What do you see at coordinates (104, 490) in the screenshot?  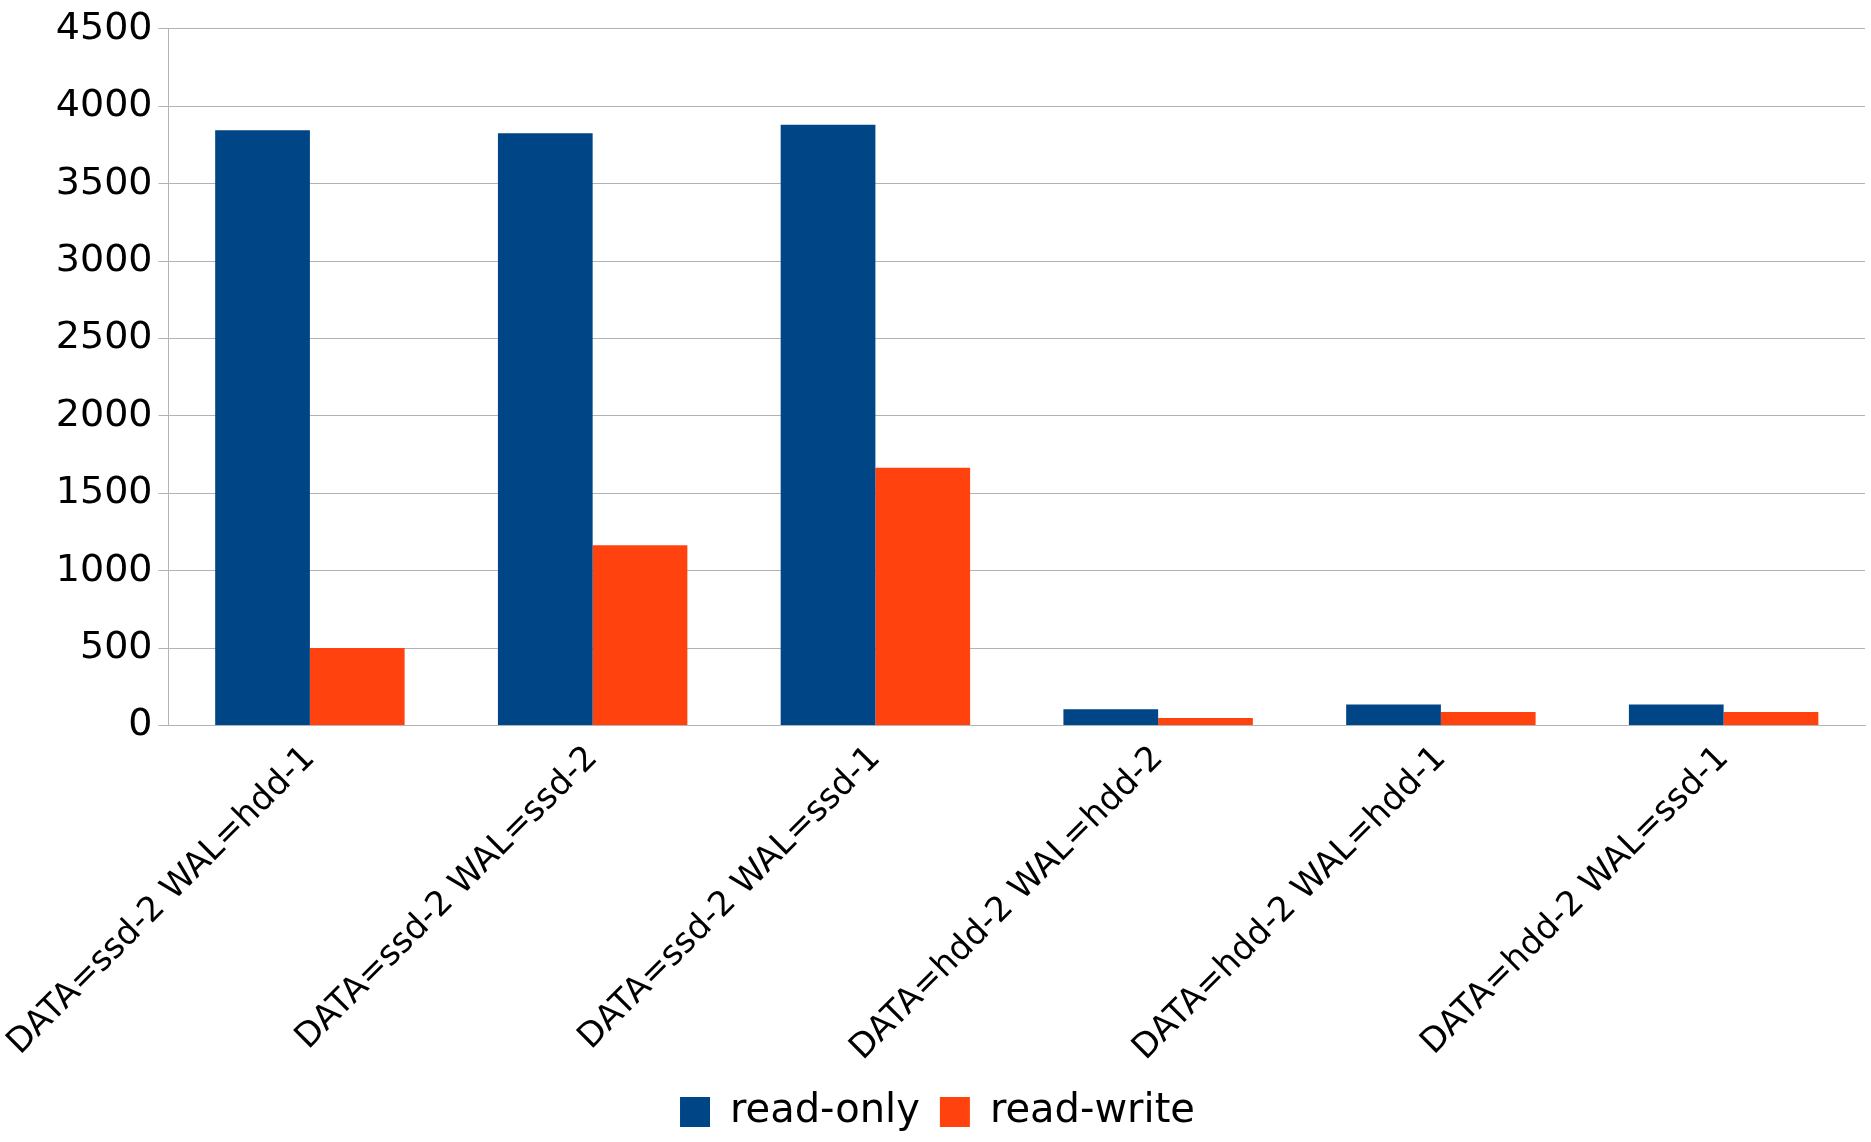 I see `y-tick-label: 1500` at bounding box center [104, 490].